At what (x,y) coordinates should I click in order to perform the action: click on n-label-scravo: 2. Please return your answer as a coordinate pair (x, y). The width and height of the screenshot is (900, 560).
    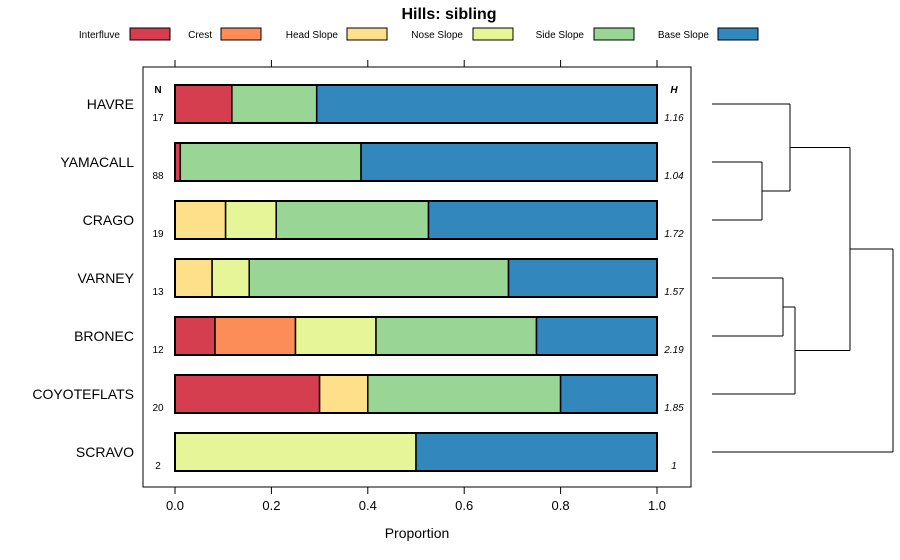
    Looking at the image, I should click on (158, 466).